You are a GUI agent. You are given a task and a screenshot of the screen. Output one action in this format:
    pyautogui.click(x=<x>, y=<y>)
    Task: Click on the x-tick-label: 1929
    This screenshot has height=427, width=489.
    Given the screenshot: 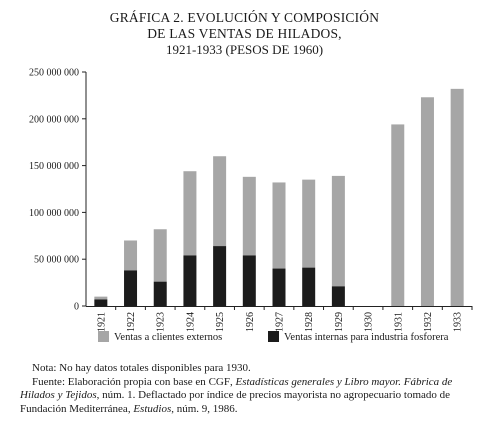 What is the action you would take?
    pyautogui.click(x=339, y=322)
    